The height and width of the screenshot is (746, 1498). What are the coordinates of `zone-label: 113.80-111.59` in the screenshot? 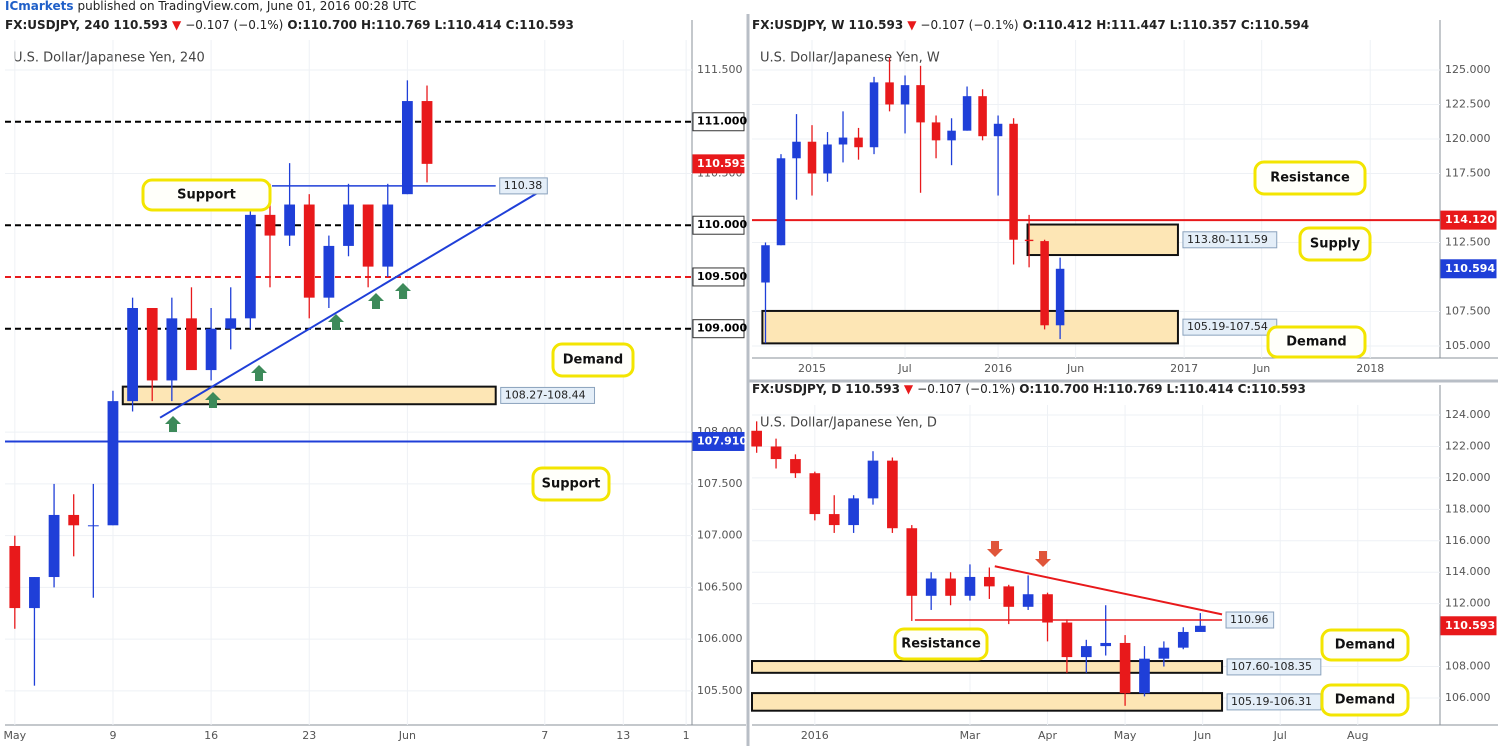 It's located at (1227, 239).